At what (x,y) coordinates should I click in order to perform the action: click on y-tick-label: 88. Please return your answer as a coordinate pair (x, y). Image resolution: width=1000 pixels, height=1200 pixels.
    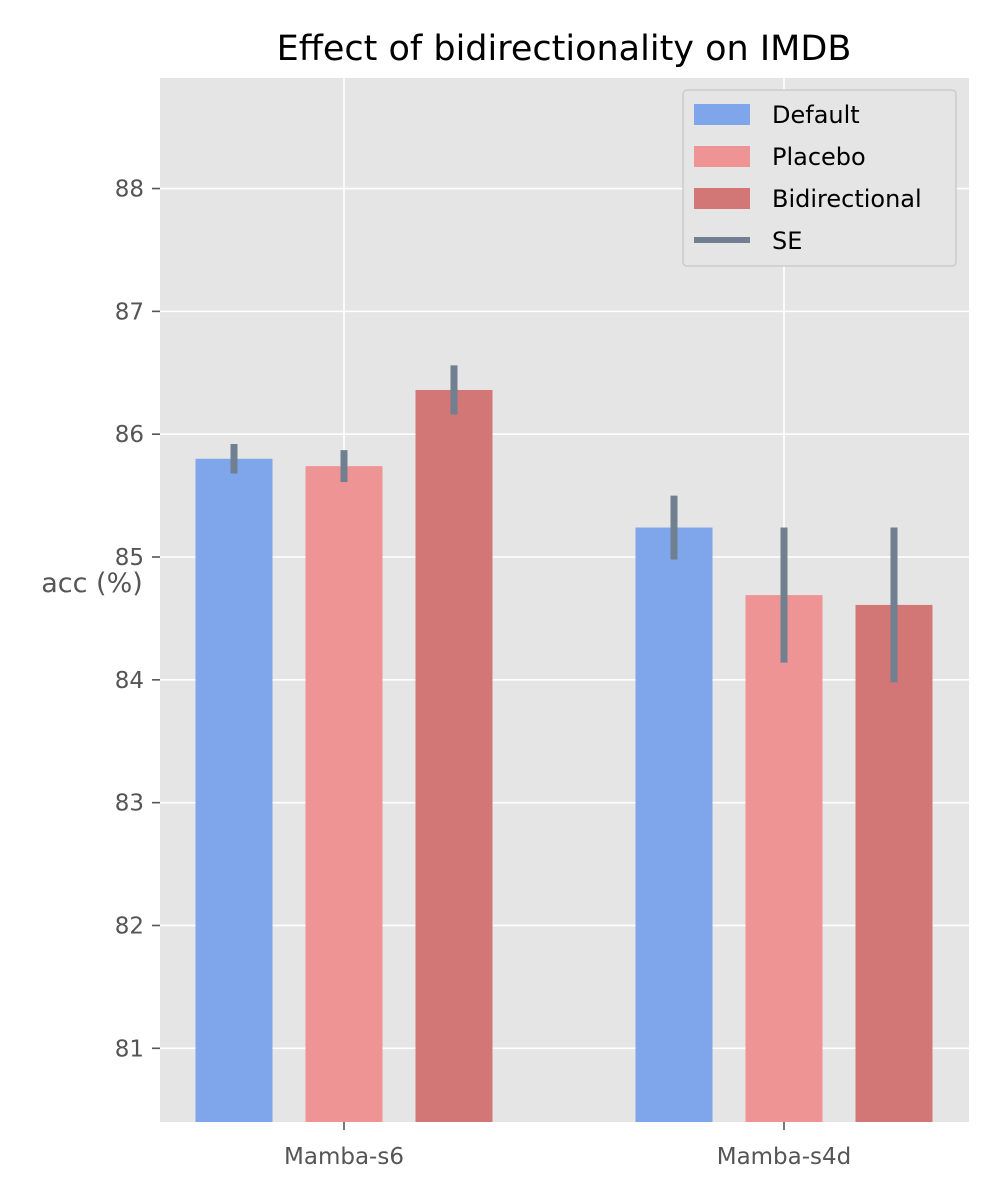
    Looking at the image, I should click on (129, 190).